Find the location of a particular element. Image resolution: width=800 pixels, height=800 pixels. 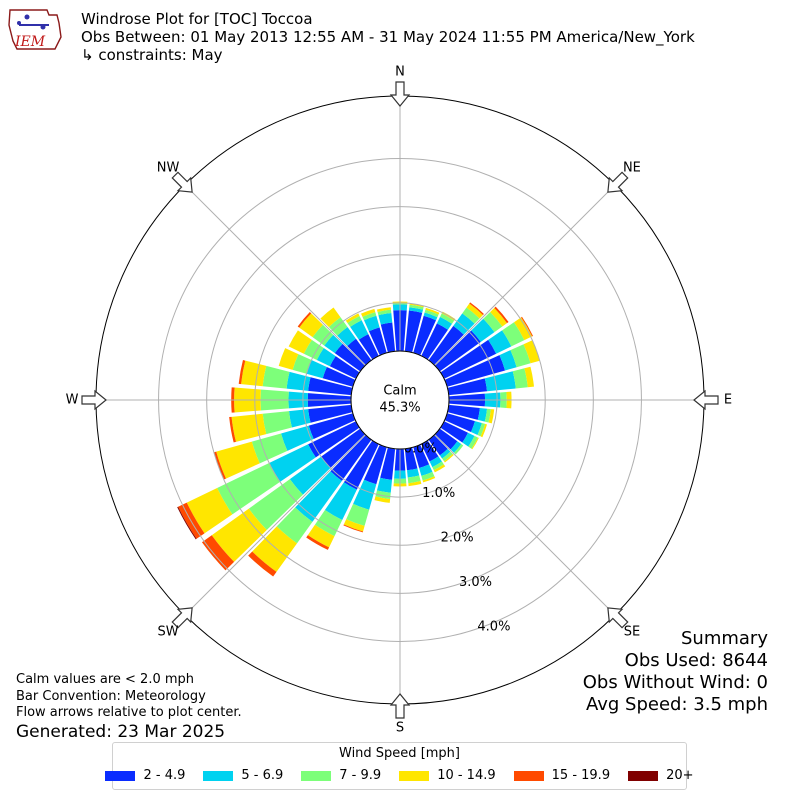

calm-circle is located at coordinates (400, 400).